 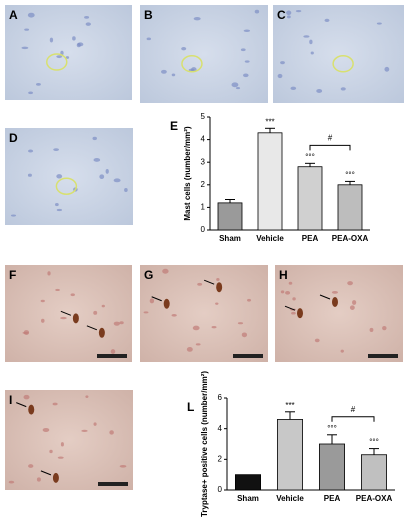 I want to click on panel-label: H, so click(x=283, y=275).